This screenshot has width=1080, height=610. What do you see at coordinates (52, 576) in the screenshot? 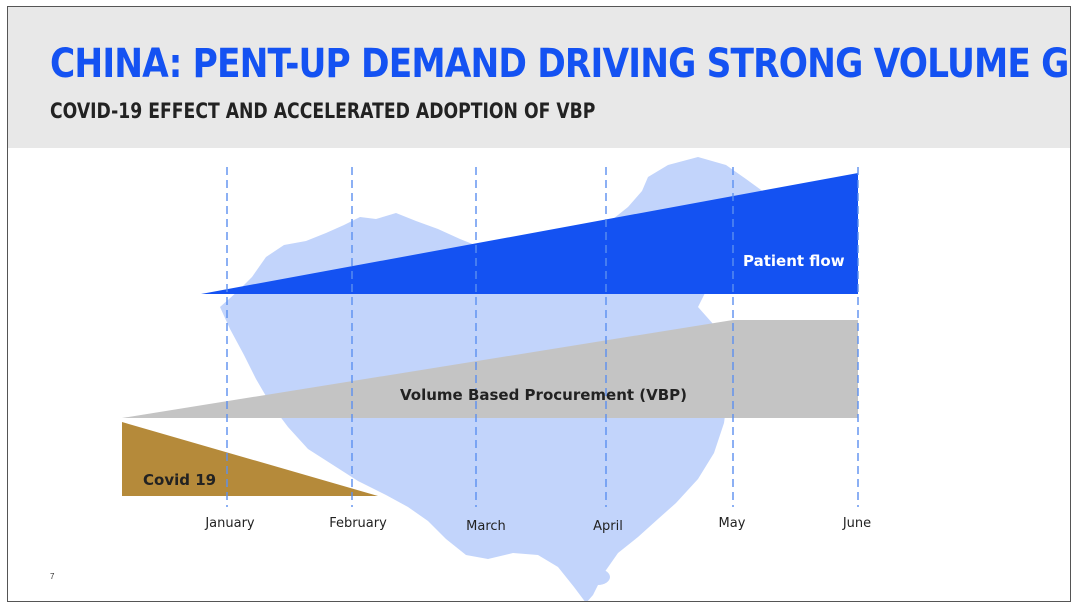
I see `page-number: 7` at bounding box center [52, 576].